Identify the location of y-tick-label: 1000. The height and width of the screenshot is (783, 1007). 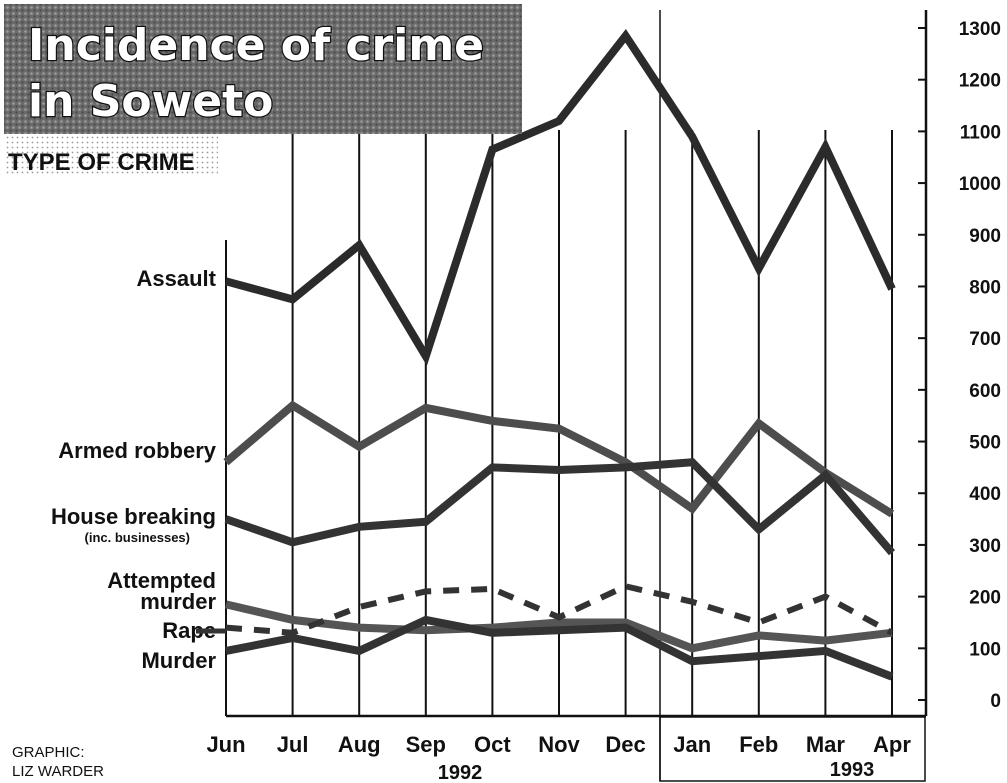
(980, 184).